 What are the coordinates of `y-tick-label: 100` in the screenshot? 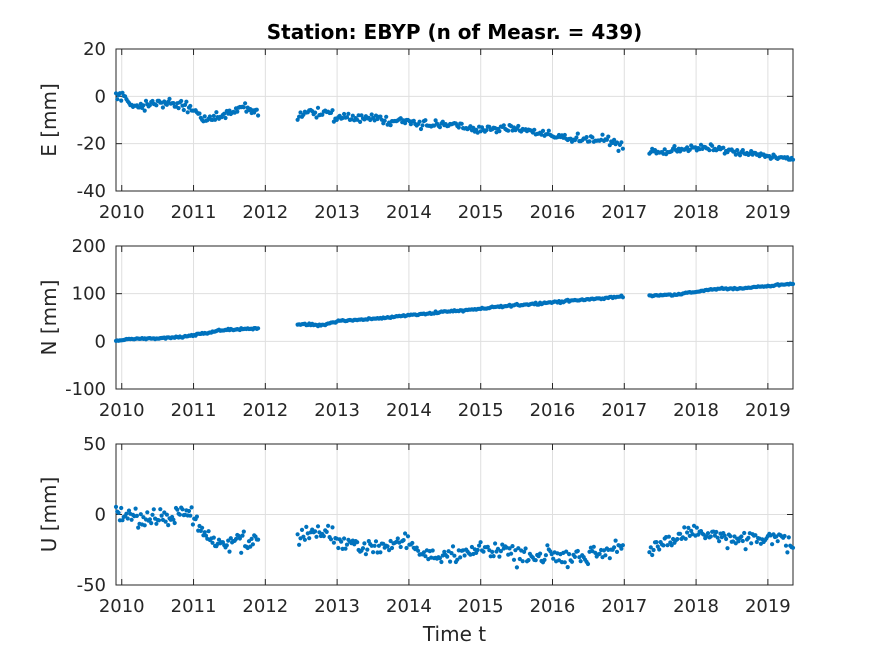 It's located at (89, 294).